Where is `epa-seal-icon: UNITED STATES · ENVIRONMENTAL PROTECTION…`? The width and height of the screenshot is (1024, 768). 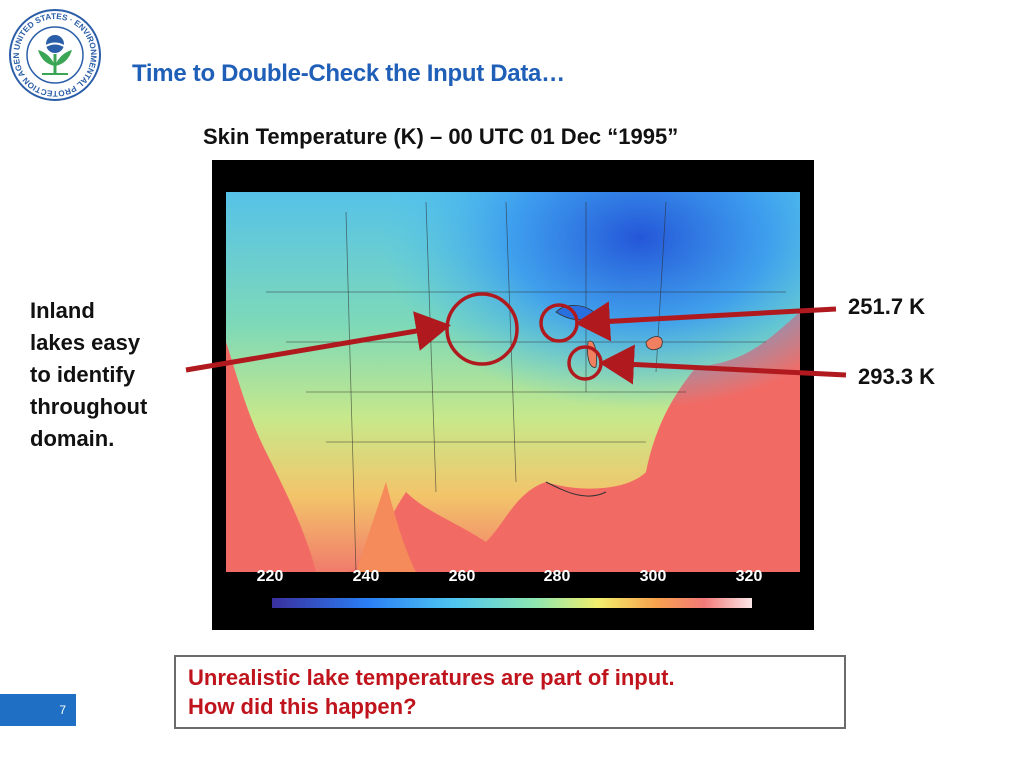 epa-seal-icon: UNITED STATES · ENVIRONMENTAL PROTECTION… is located at coordinates (53, 51).